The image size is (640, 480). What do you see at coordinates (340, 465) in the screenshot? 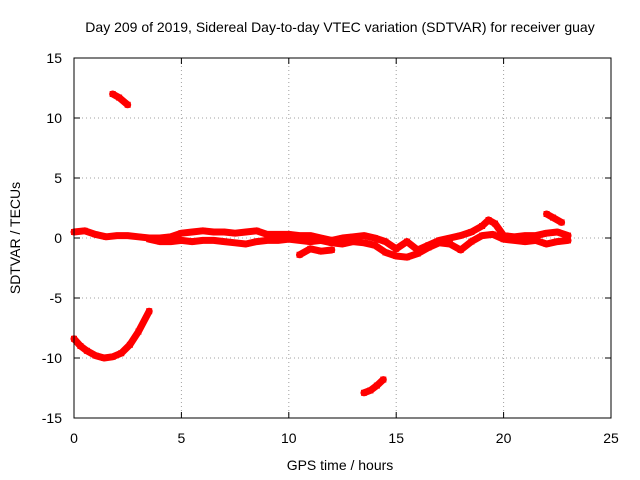
I see `x-axis-label: GPS time / hours` at bounding box center [340, 465].